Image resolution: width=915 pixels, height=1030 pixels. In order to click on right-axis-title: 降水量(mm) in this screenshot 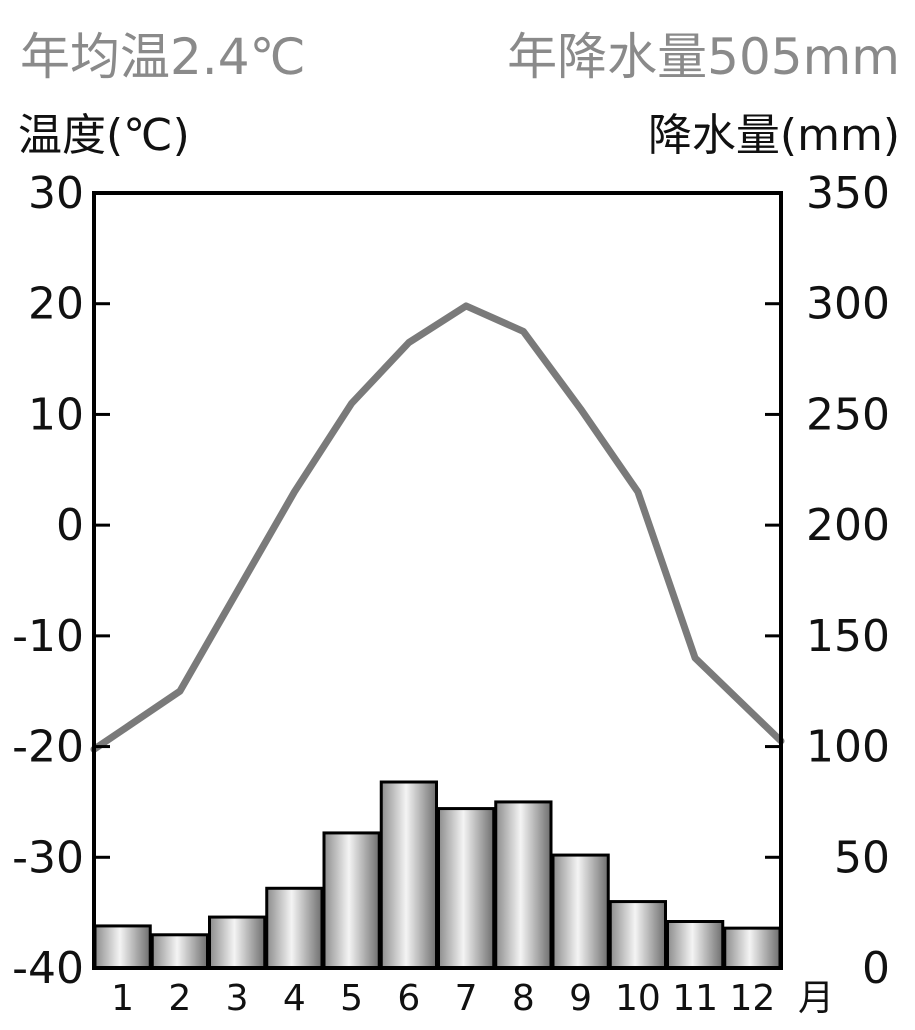, I will do `click(774, 135)`.